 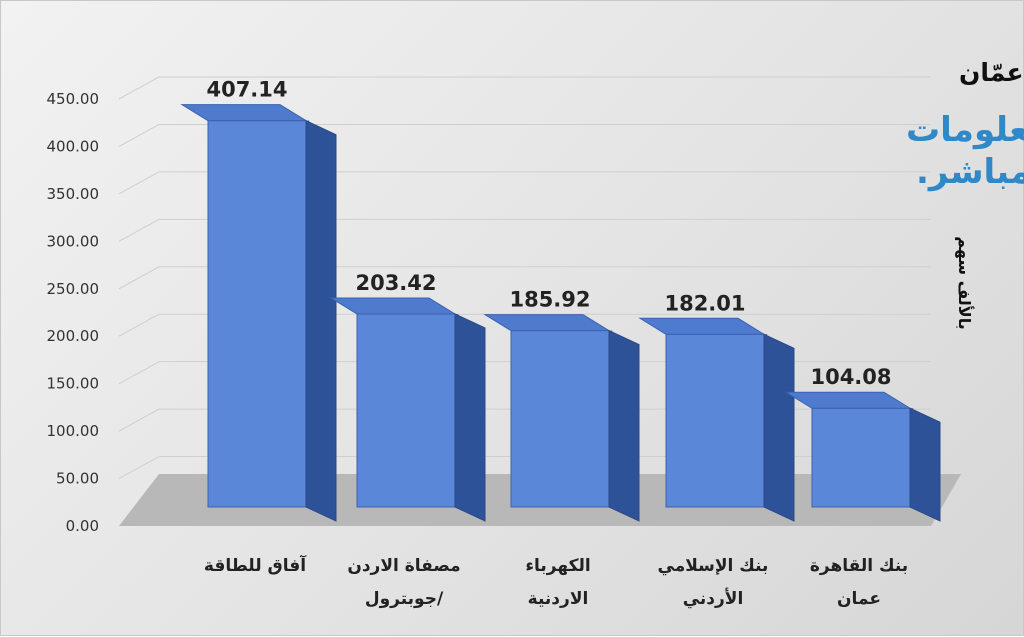 What do you see at coordinates (964, 282) in the screenshot?
I see `unit-label: بالألف سهم` at bounding box center [964, 282].